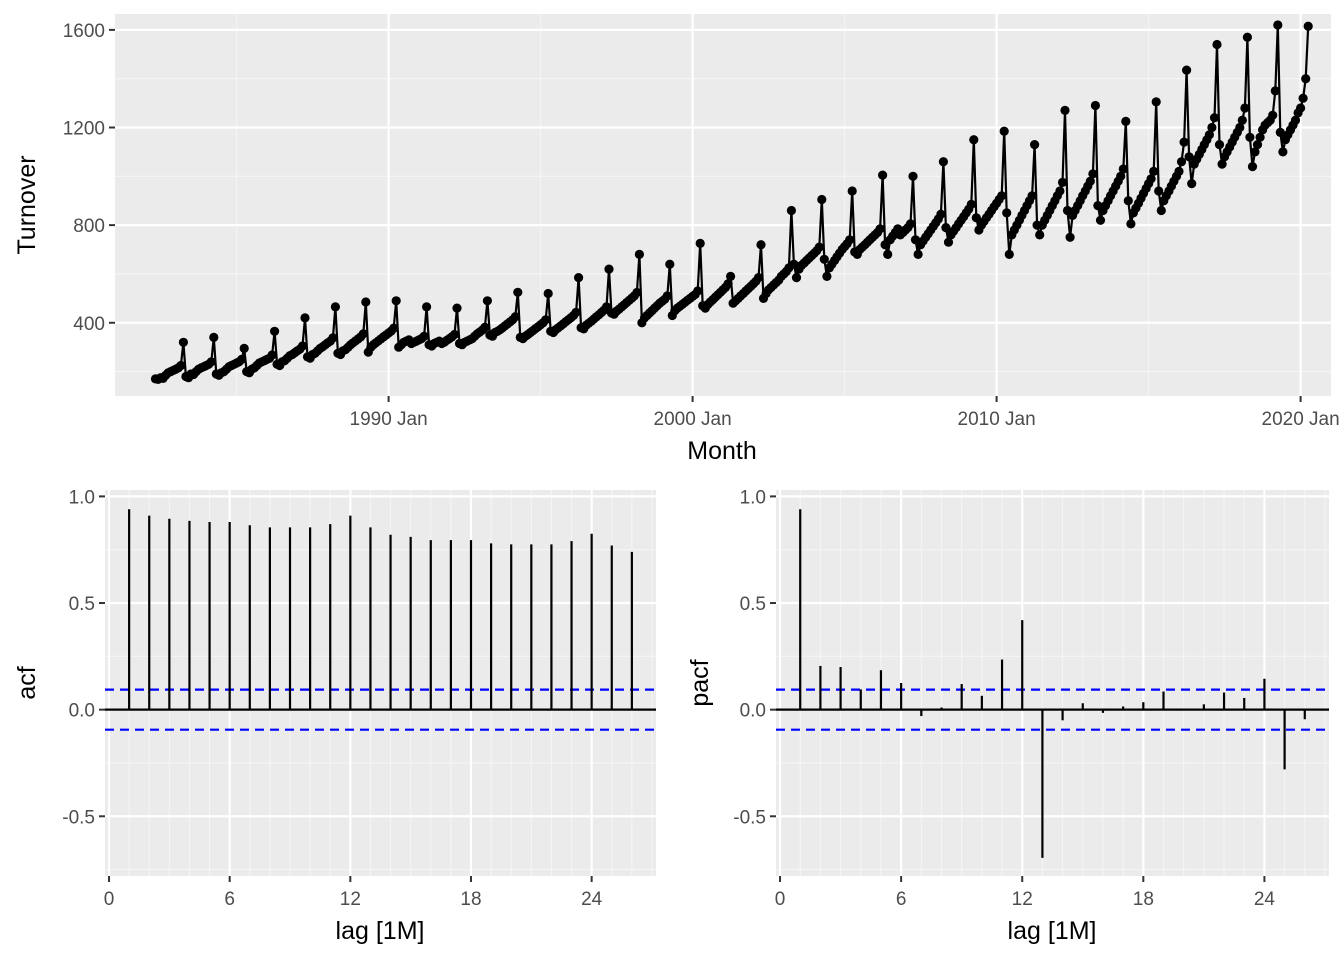  I want to click on acf-y-axis-title: acf, so click(27, 682).